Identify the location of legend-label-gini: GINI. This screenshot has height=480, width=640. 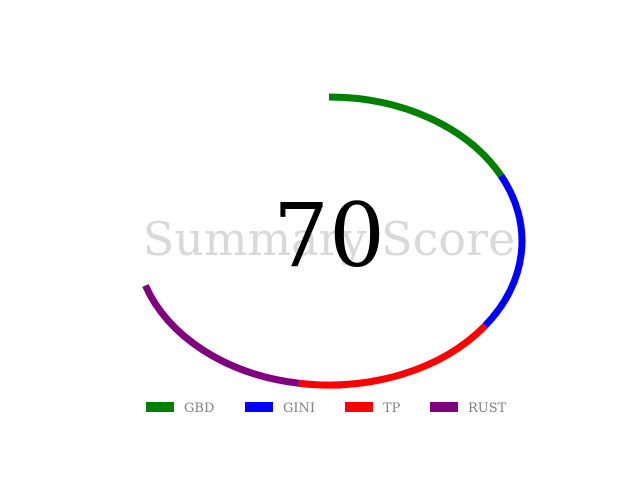
(299, 408).